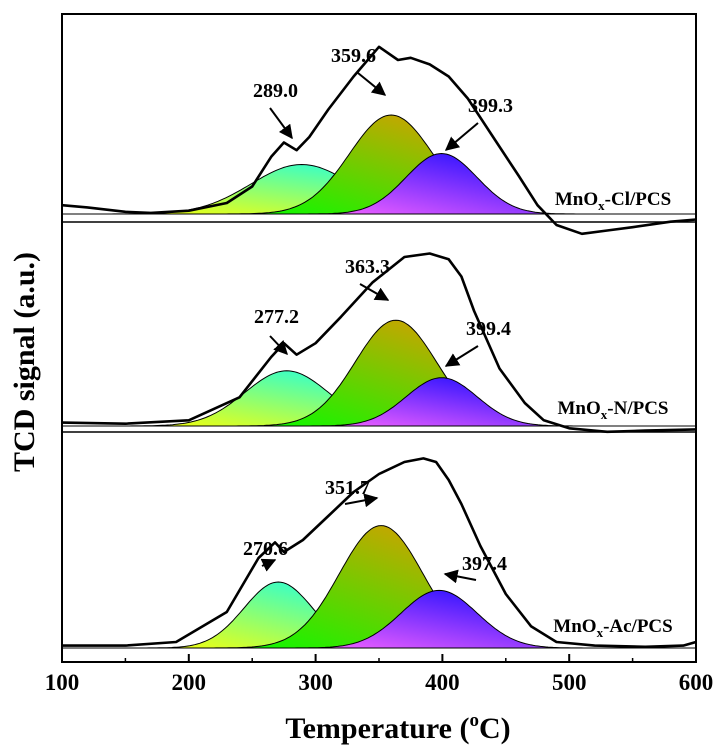 The image size is (721, 747). What do you see at coordinates (474, 720) in the screenshot?
I see `x-axis-title-degree: o` at bounding box center [474, 720].